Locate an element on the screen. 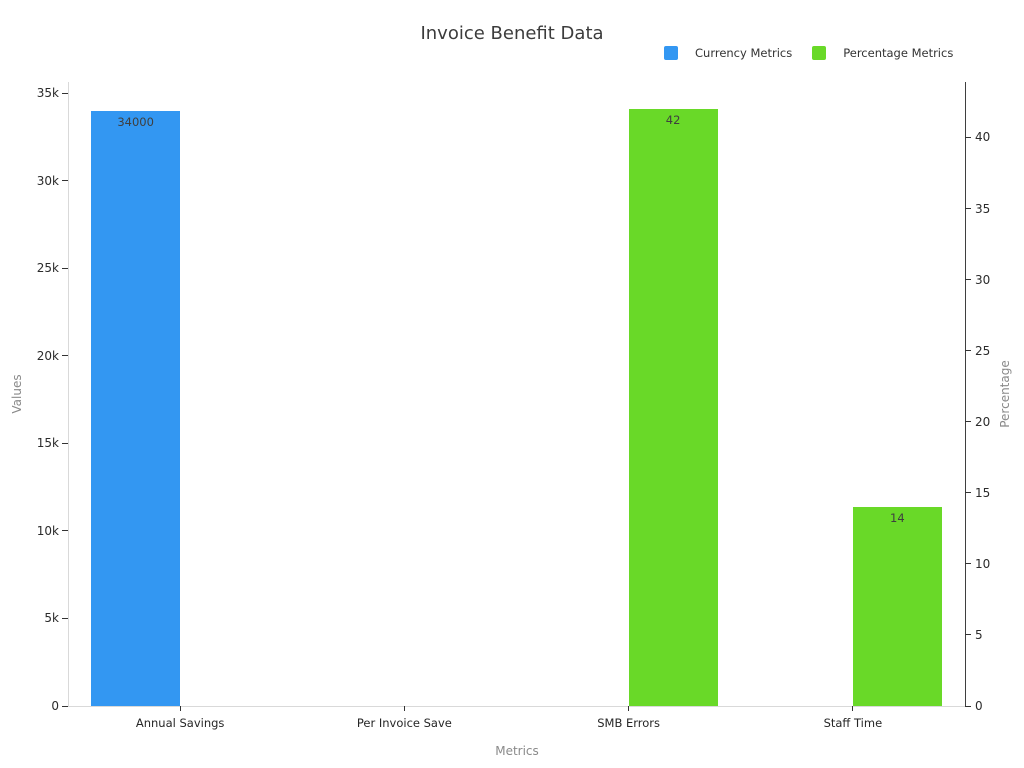 The height and width of the screenshot is (768, 1024). left-axis-tick-label: 30k is located at coordinates (47, 180).